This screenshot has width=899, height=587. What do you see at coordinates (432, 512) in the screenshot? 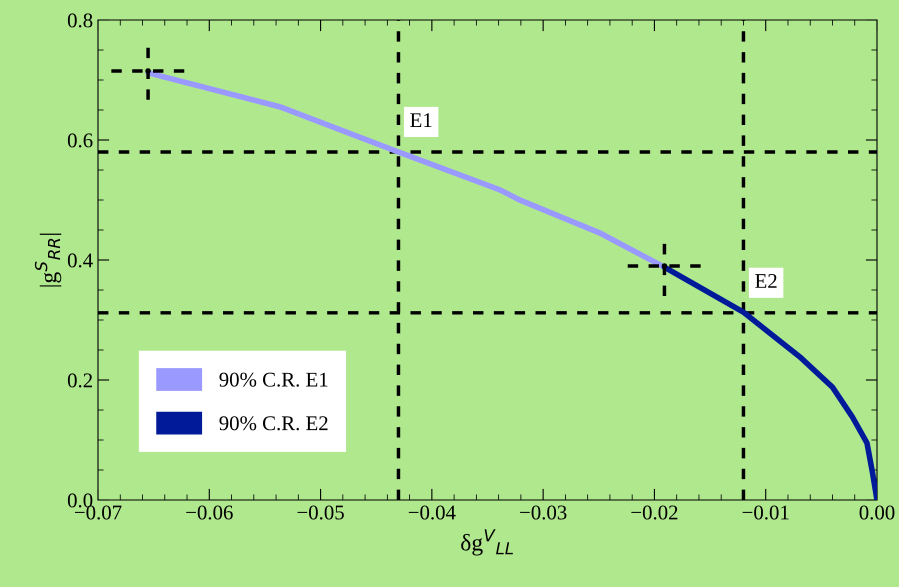
I see `x-tick-label: −0.04` at bounding box center [432, 512].